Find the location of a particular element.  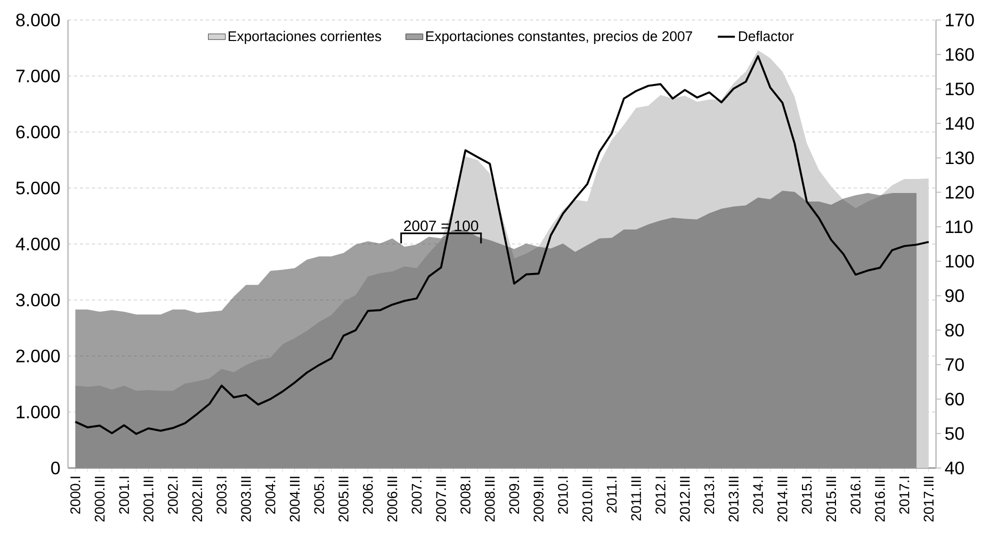

x-tick-label: 2001.III is located at coordinates (149, 499).